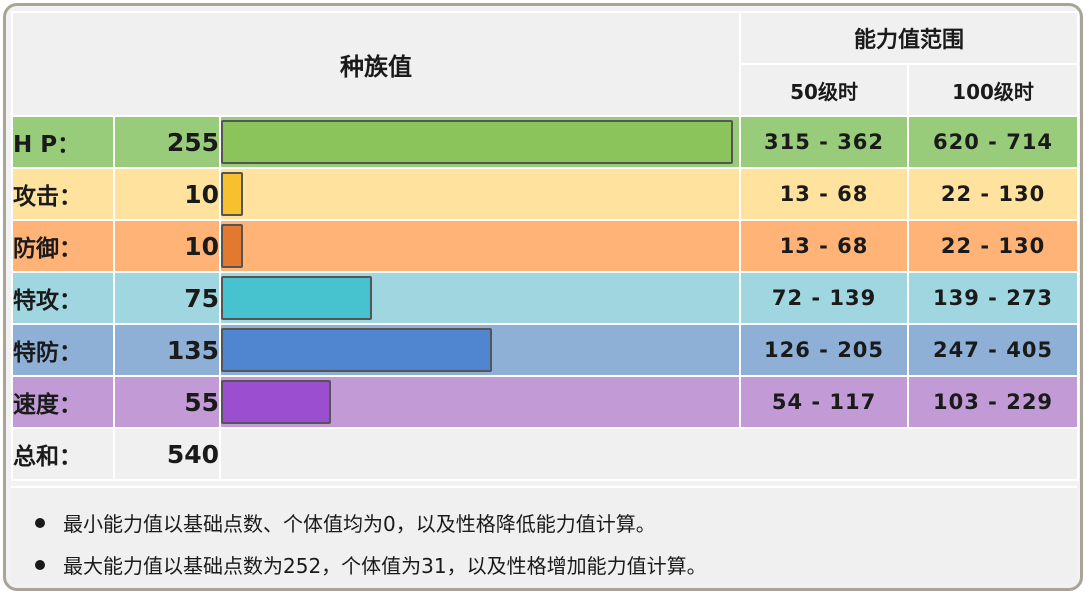 The image size is (1086, 594). I want to click on stat-row: 攻击： 10 13 - 68 22 - 130, so click(545, 194).